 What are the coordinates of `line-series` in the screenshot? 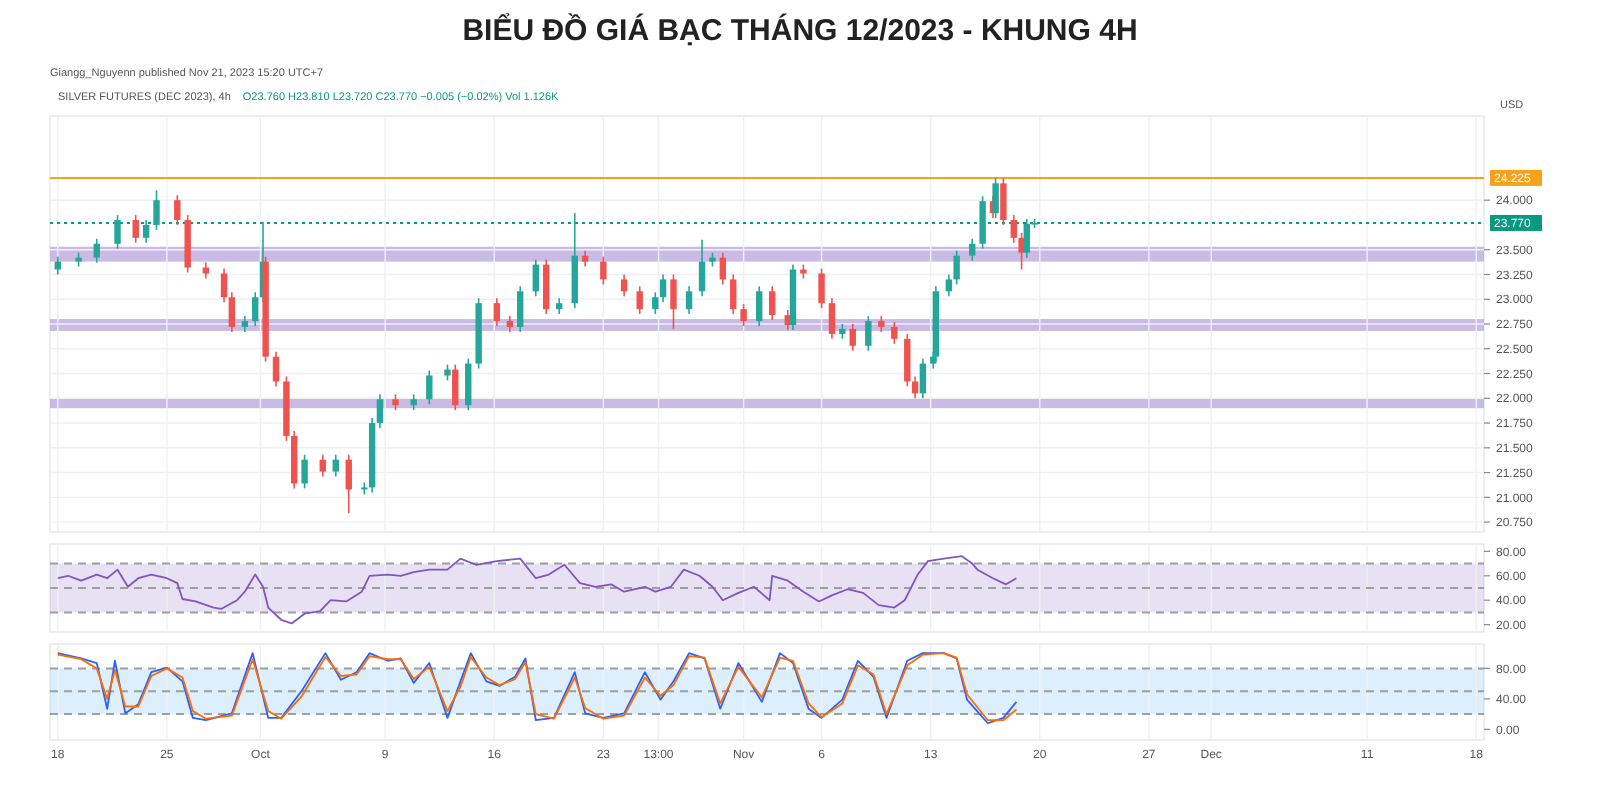 It's located at (537, 590).